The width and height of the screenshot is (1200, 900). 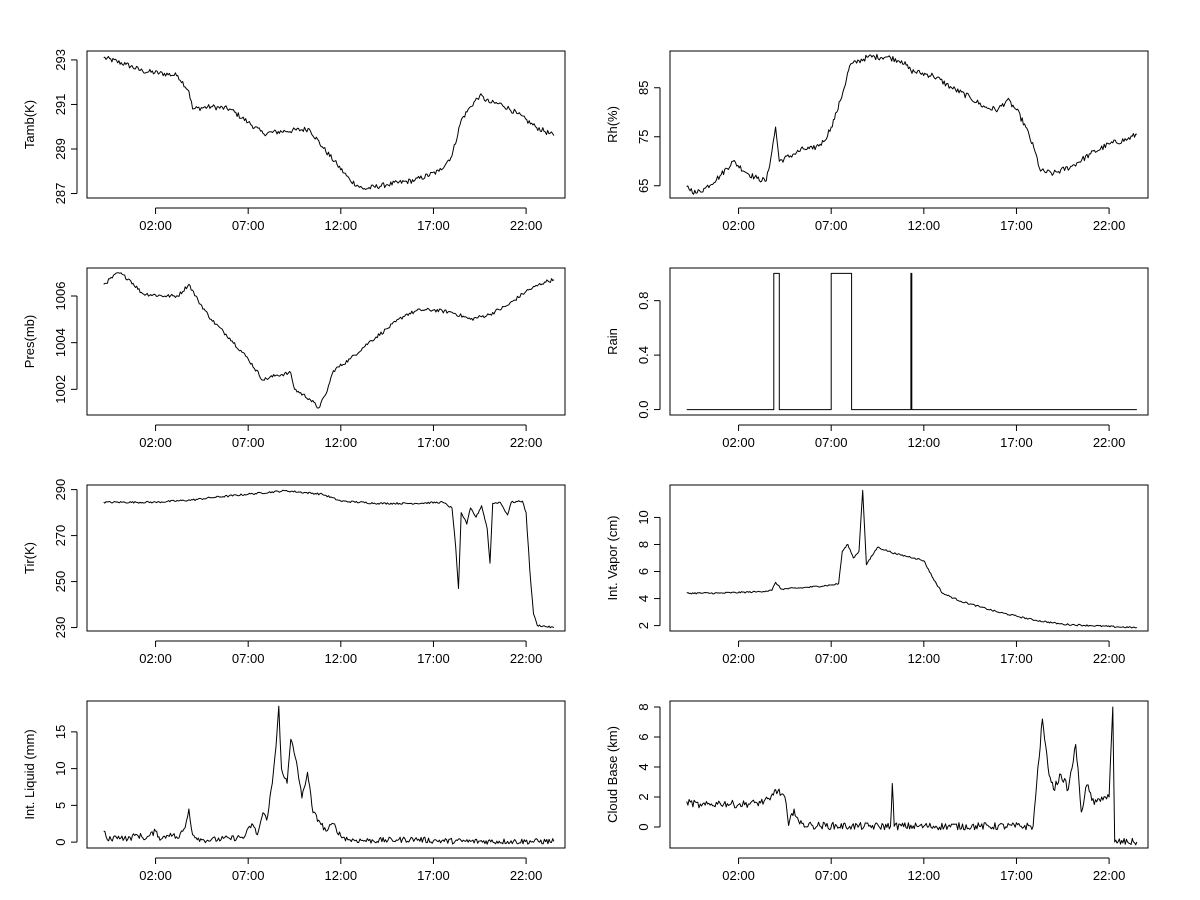 I want to click on y-tick-label: 270, so click(x=60, y=536).